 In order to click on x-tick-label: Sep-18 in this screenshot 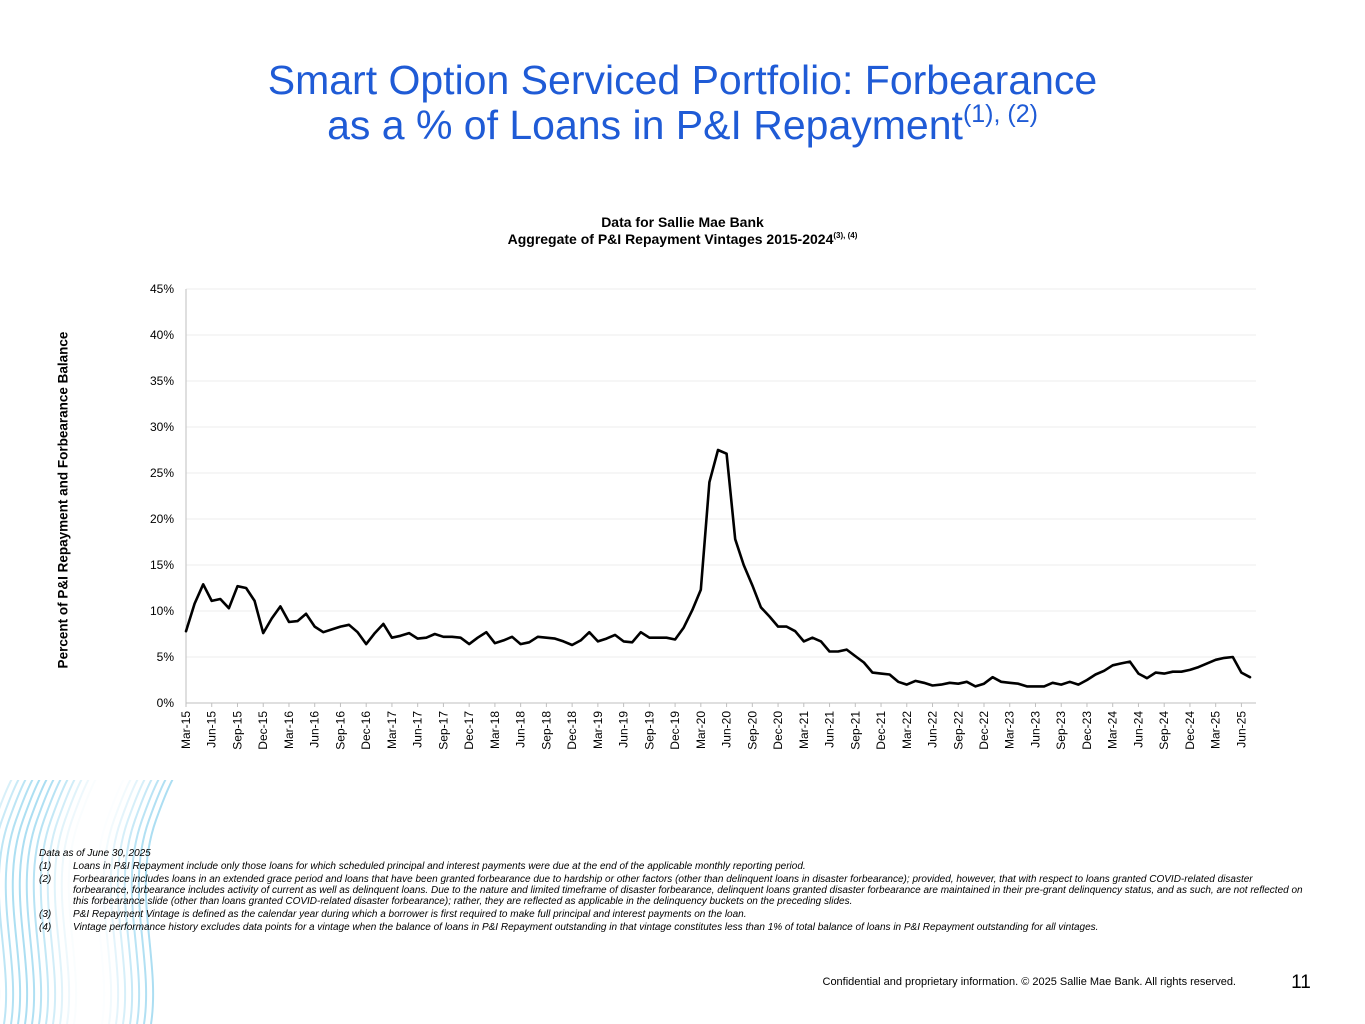, I will do `click(546, 730)`.